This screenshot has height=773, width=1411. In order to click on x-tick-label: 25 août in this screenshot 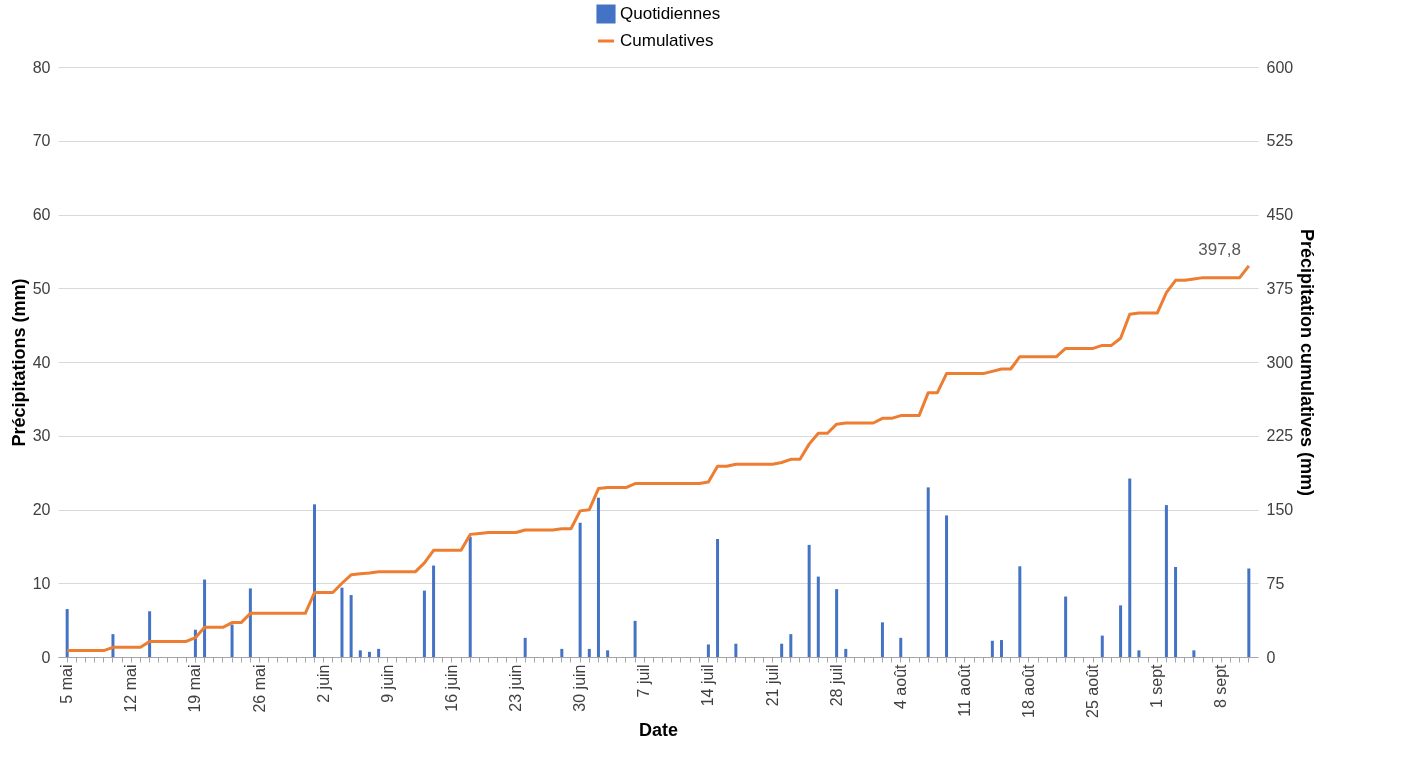, I will do `click(1093, 690)`.